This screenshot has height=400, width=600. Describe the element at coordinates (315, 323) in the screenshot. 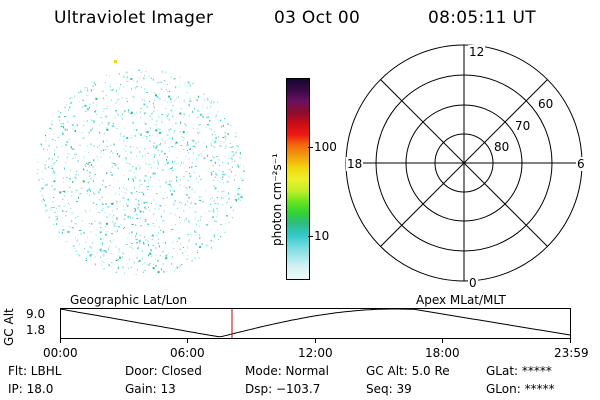

I see `altitude-timeline` at that location.